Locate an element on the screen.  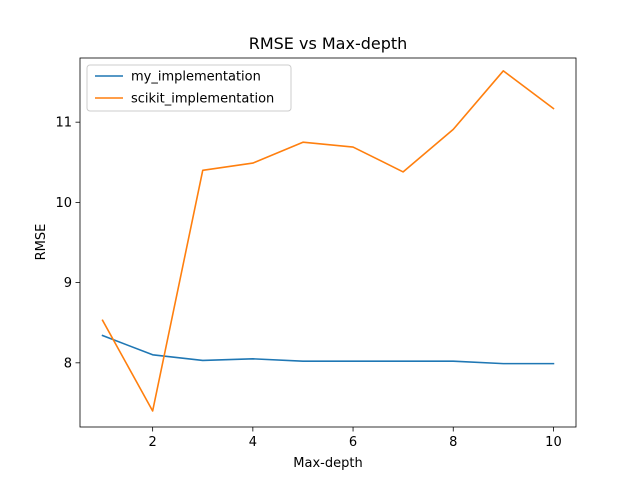
x-axis-ticks: 2 4 6 8 10 is located at coordinates (355, 438).